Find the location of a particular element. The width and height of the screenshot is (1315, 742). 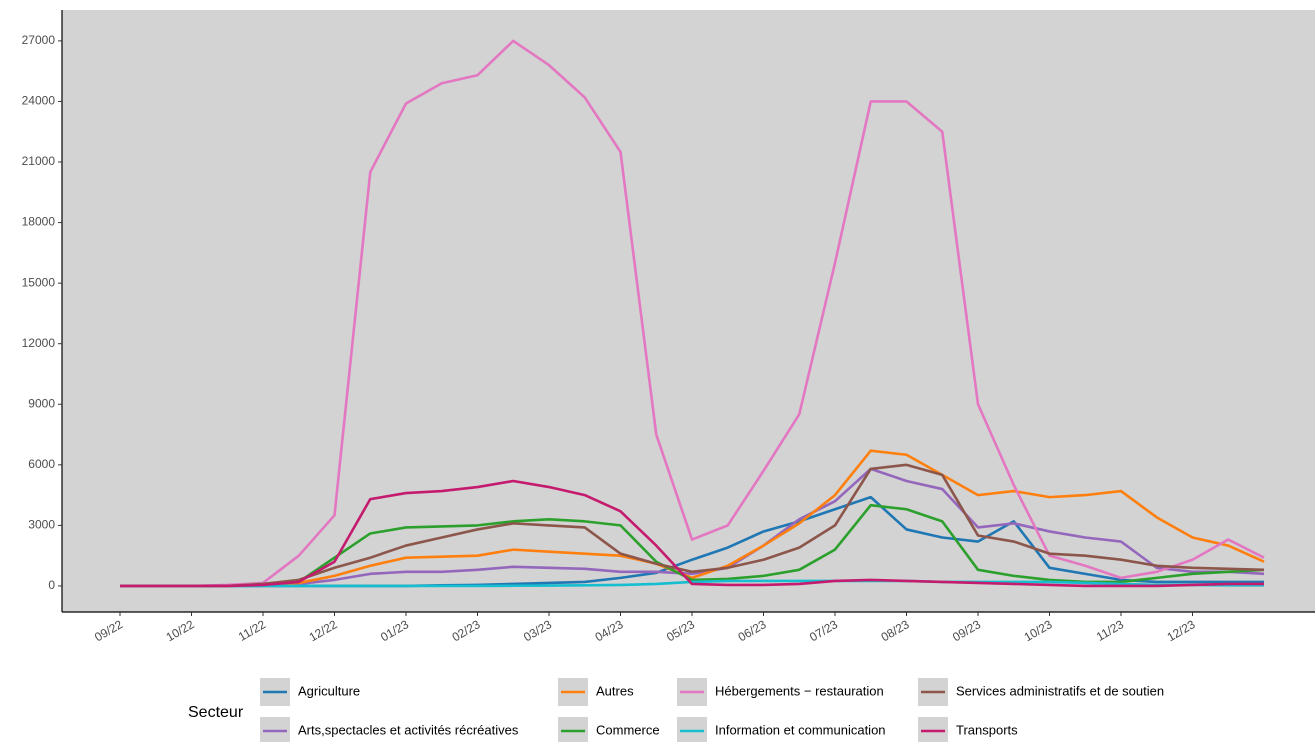

legend-label: Commerce is located at coordinates (628, 729).